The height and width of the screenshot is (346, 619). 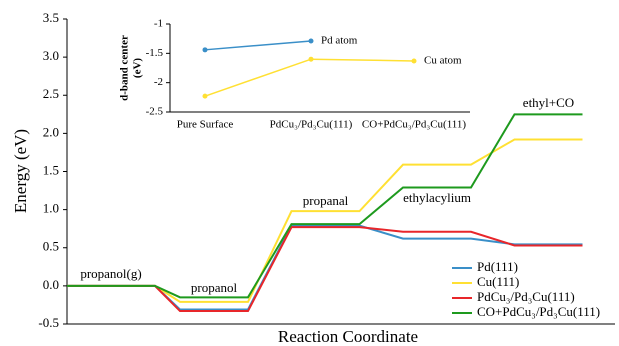 I want to click on y-tick-label: -0.5, so click(x=48, y=322).